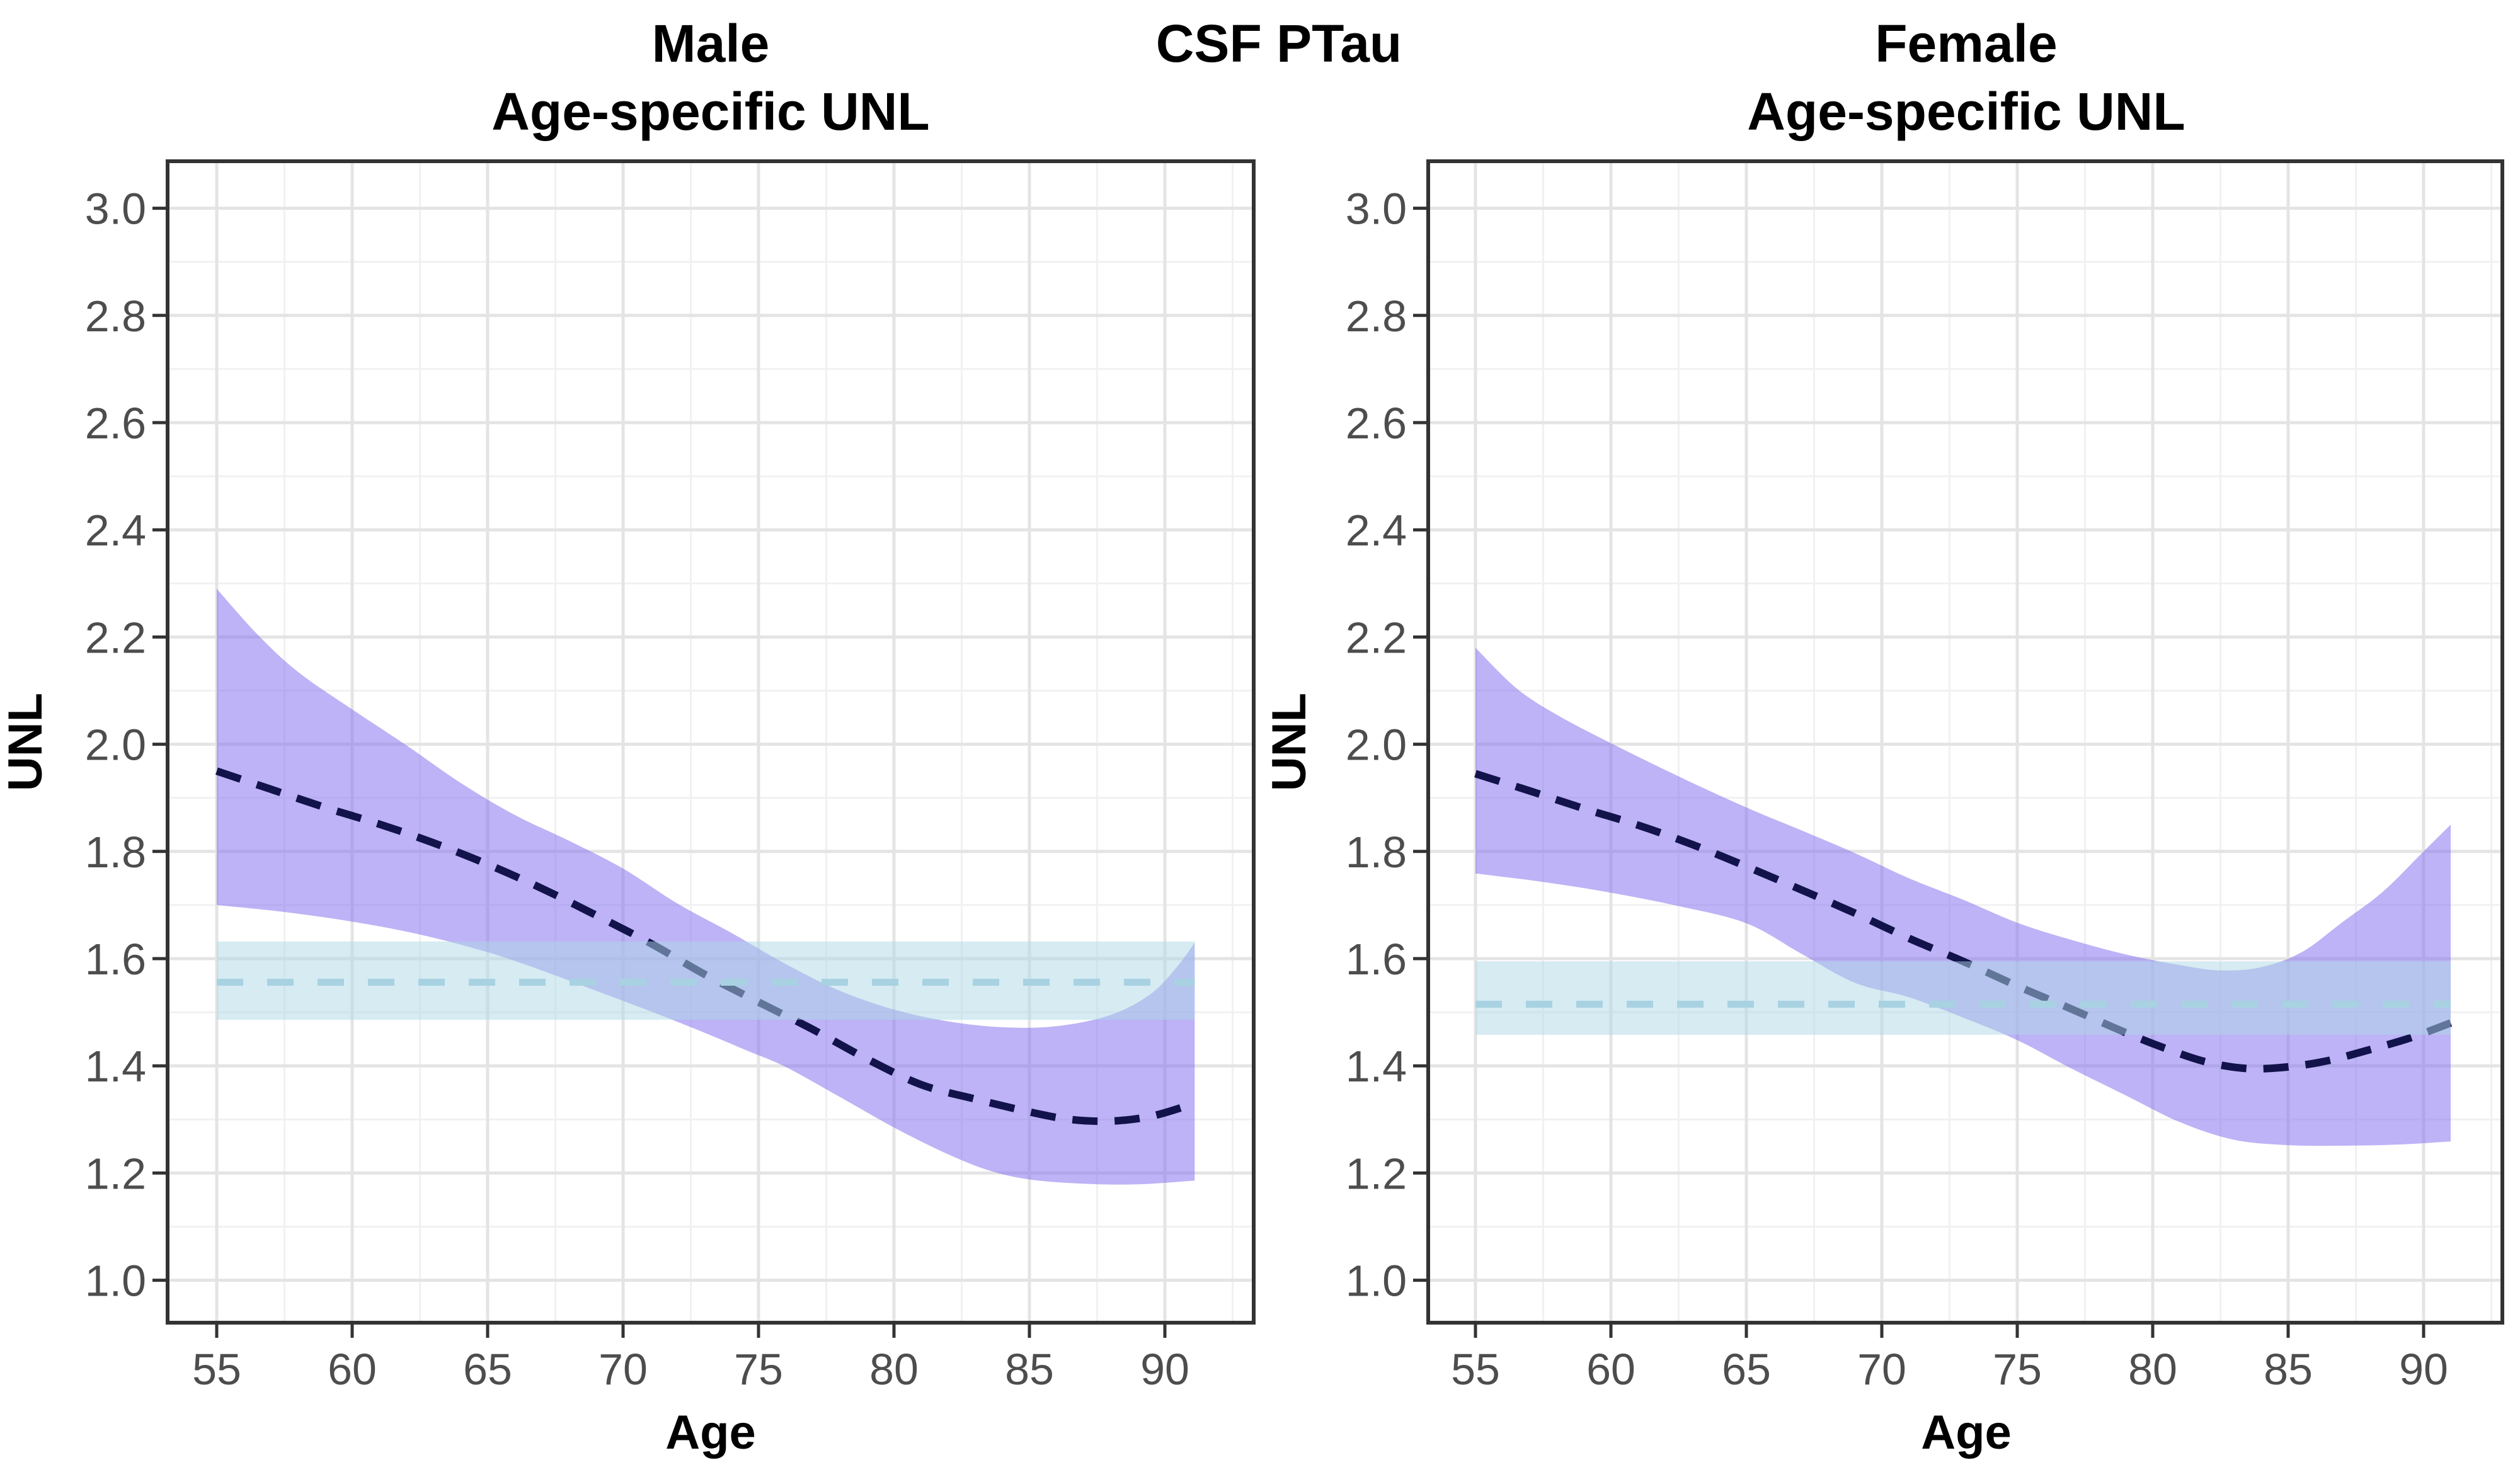 The width and height of the screenshot is (2520, 1477). Describe the element at coordinates (710, 1432) in the screenshot. I see `x-axis-label-male: Age` at that location.